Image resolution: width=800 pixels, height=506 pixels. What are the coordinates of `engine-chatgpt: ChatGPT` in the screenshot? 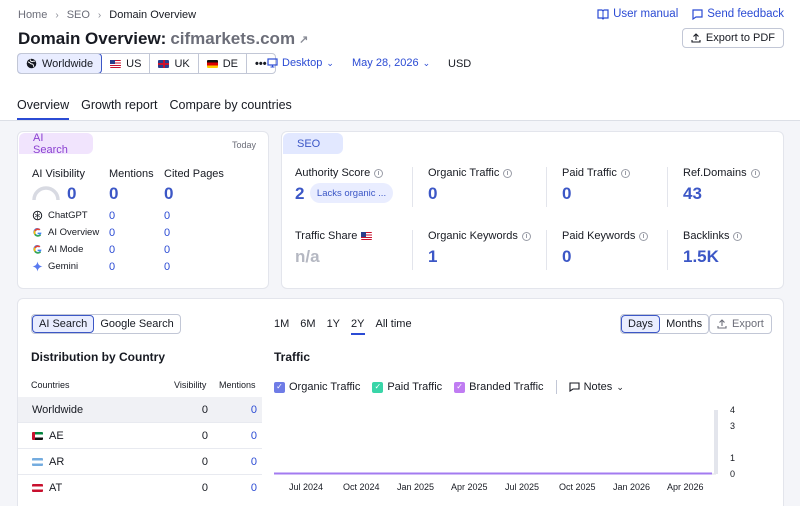 It's located at (60, 215).